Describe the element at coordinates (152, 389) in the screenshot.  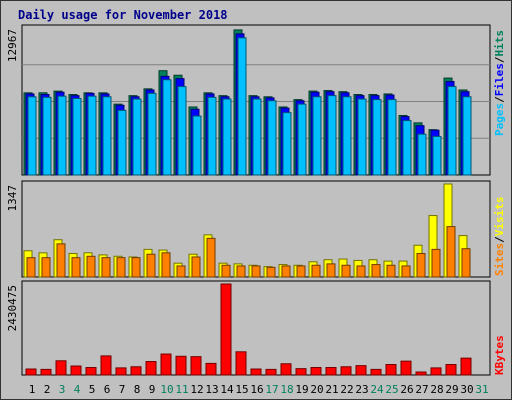
I see `x-label-day-9: 9` at that location.